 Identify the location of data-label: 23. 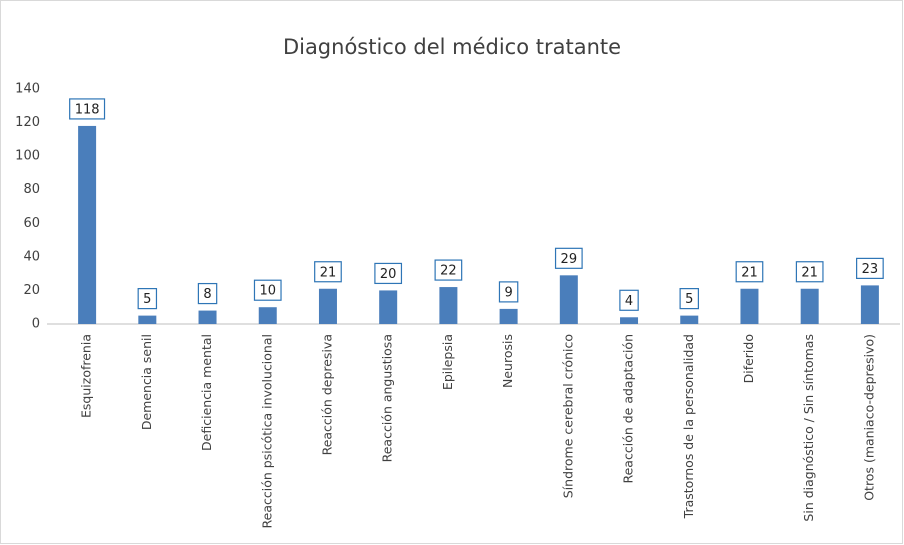
(870, 269).